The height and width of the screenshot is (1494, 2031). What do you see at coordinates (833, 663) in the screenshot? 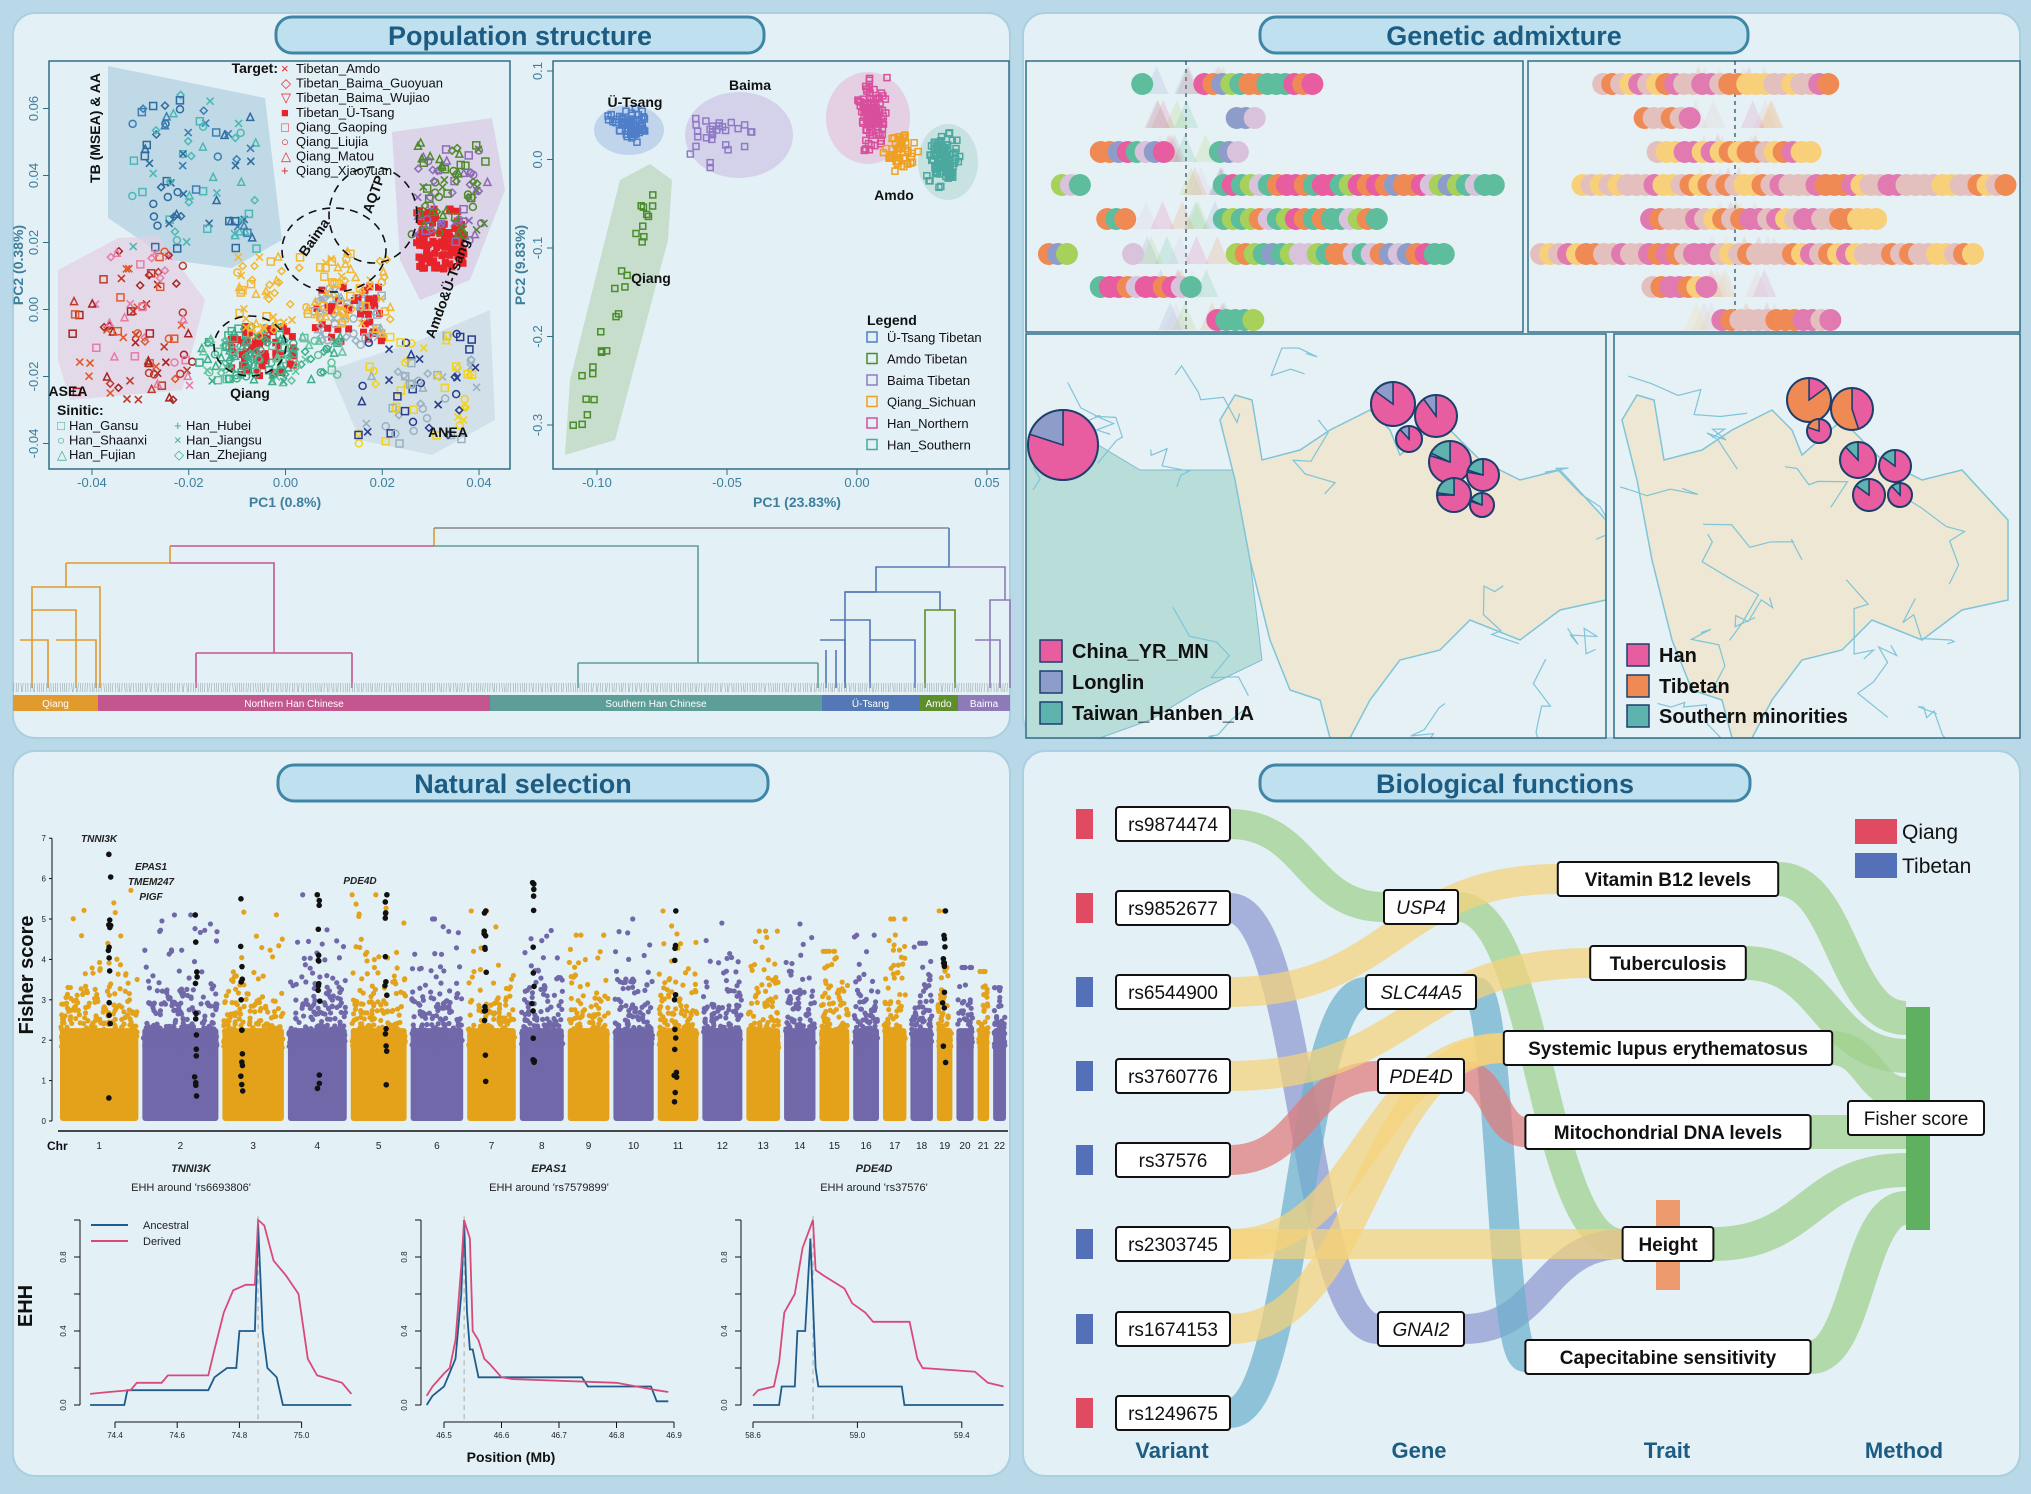
I see `dendrogram-branch` at bounding box center [833, 663].